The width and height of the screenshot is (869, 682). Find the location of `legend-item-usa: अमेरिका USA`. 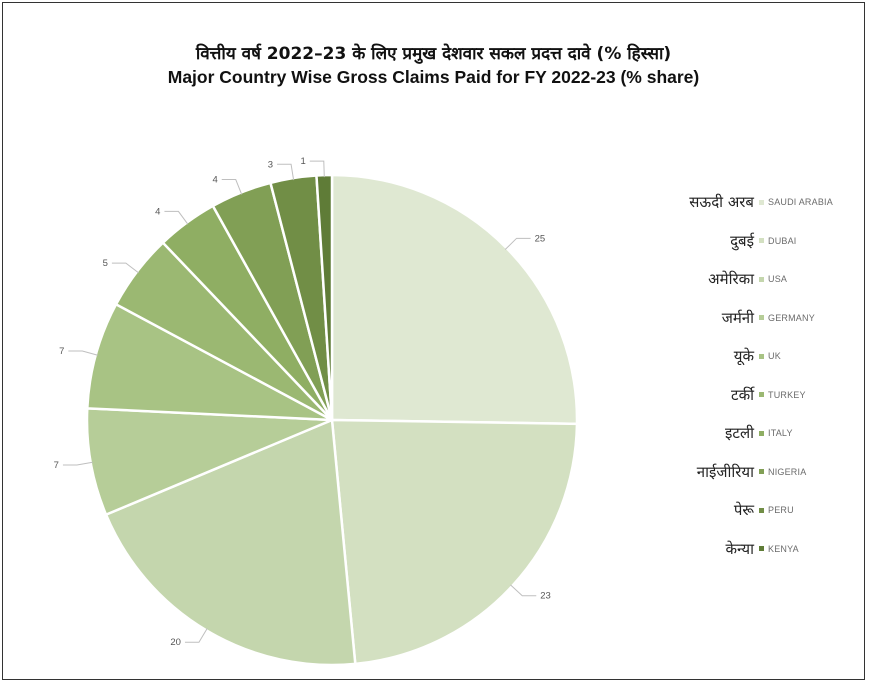

legend-item-usa: अमेरिका USA is located at coordinates (784, 279).